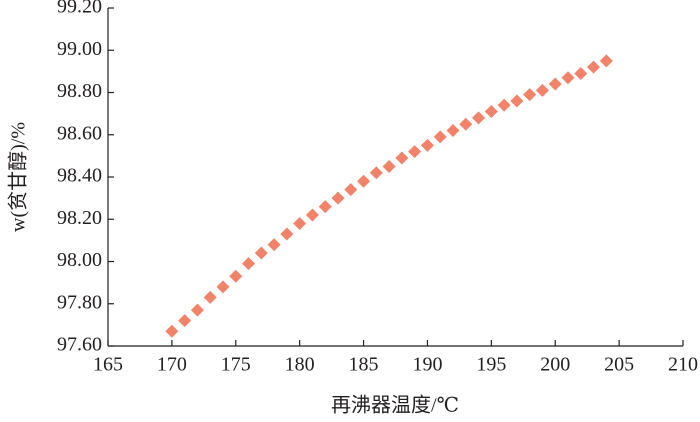  What do you see at coordinates (79, 9) in the screenshot?
I see `y-tick-label: 99.20` at bounding box center [79, 9].